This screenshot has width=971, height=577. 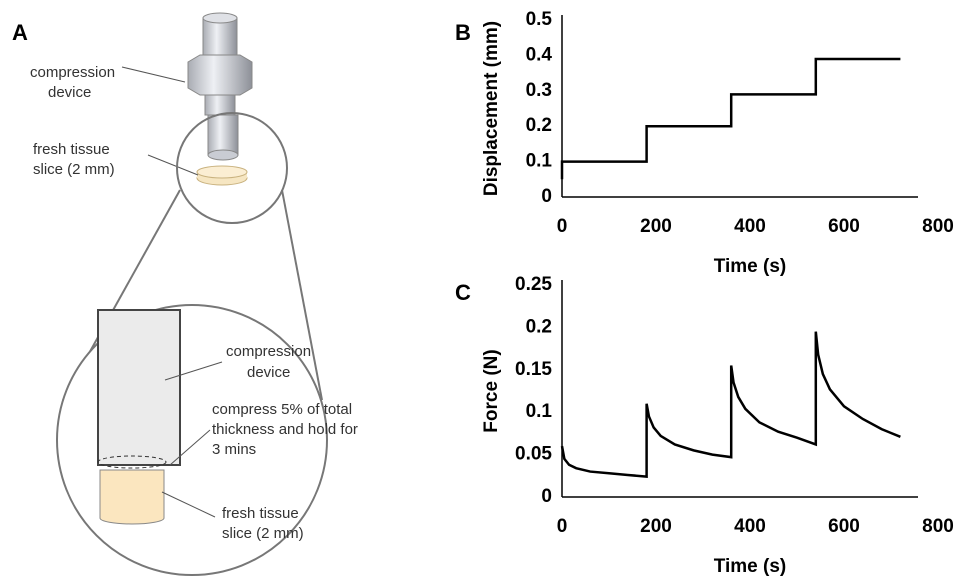 What do you see at coordinates (463, 292) in the screenshot?
I see `panel-label: C` at bounding box center [463, 292].